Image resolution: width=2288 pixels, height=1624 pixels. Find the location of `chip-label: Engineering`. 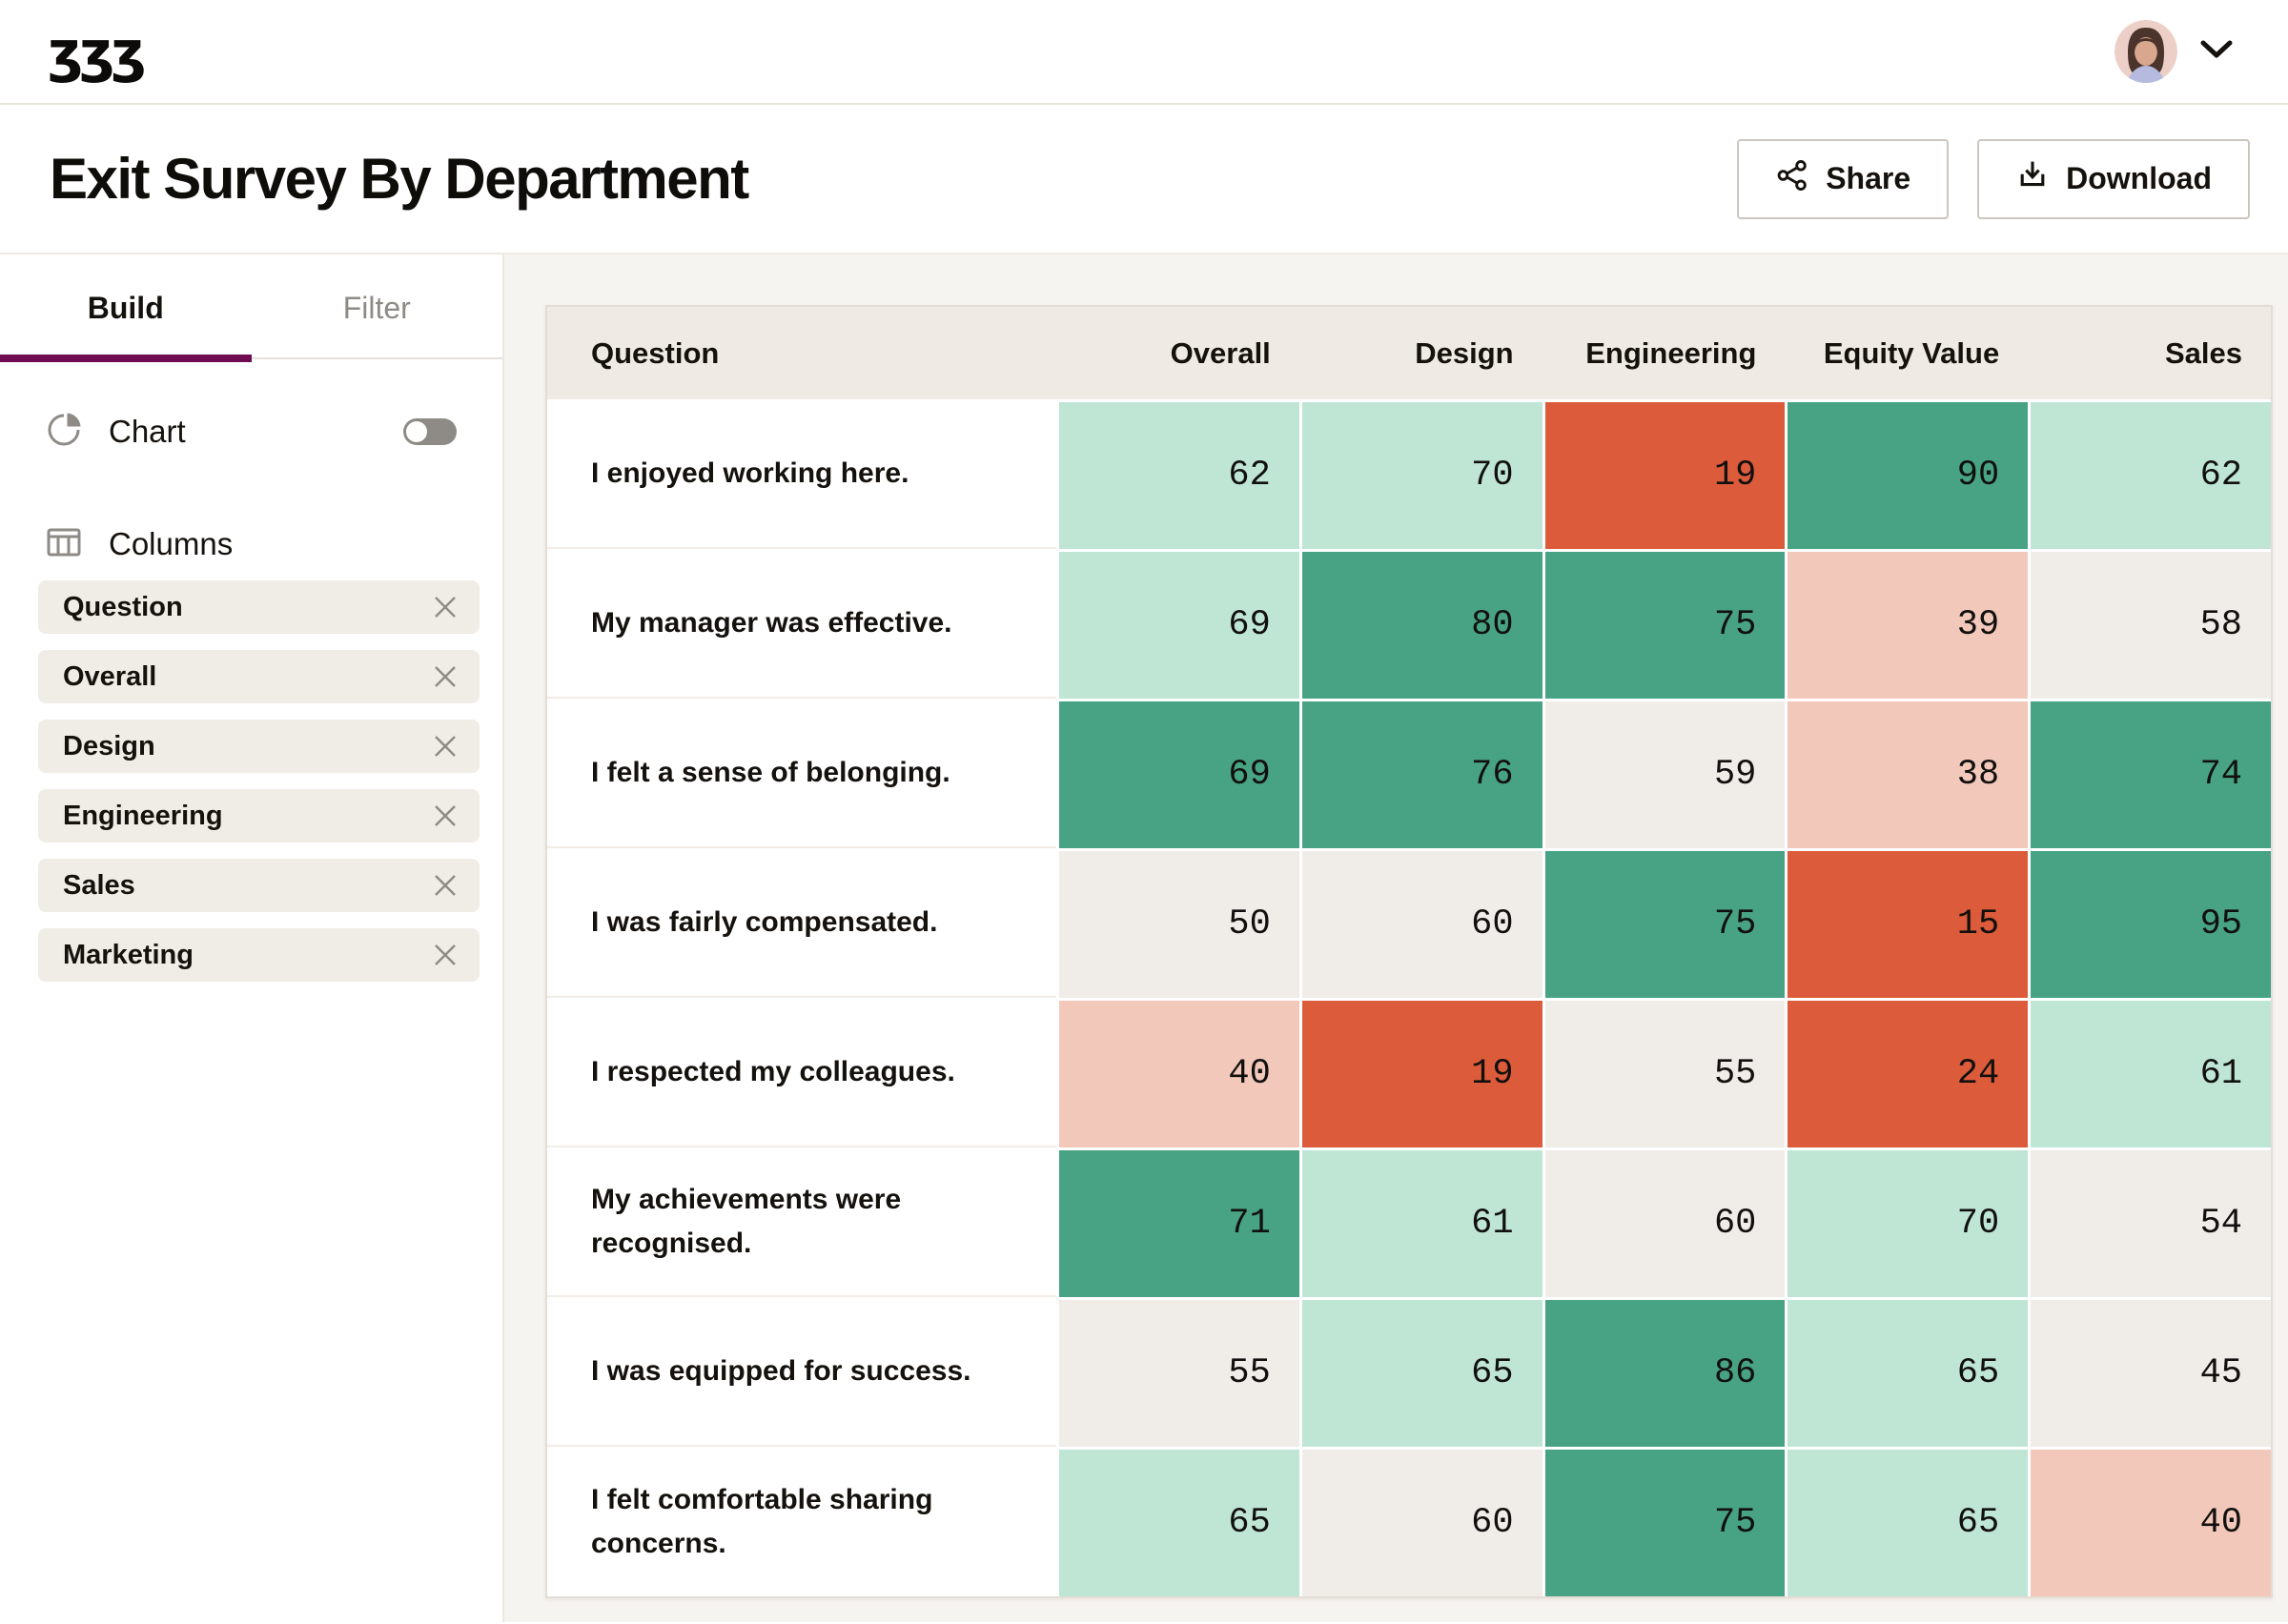

chip-label: Engineering is located at coordinates (143, 815).